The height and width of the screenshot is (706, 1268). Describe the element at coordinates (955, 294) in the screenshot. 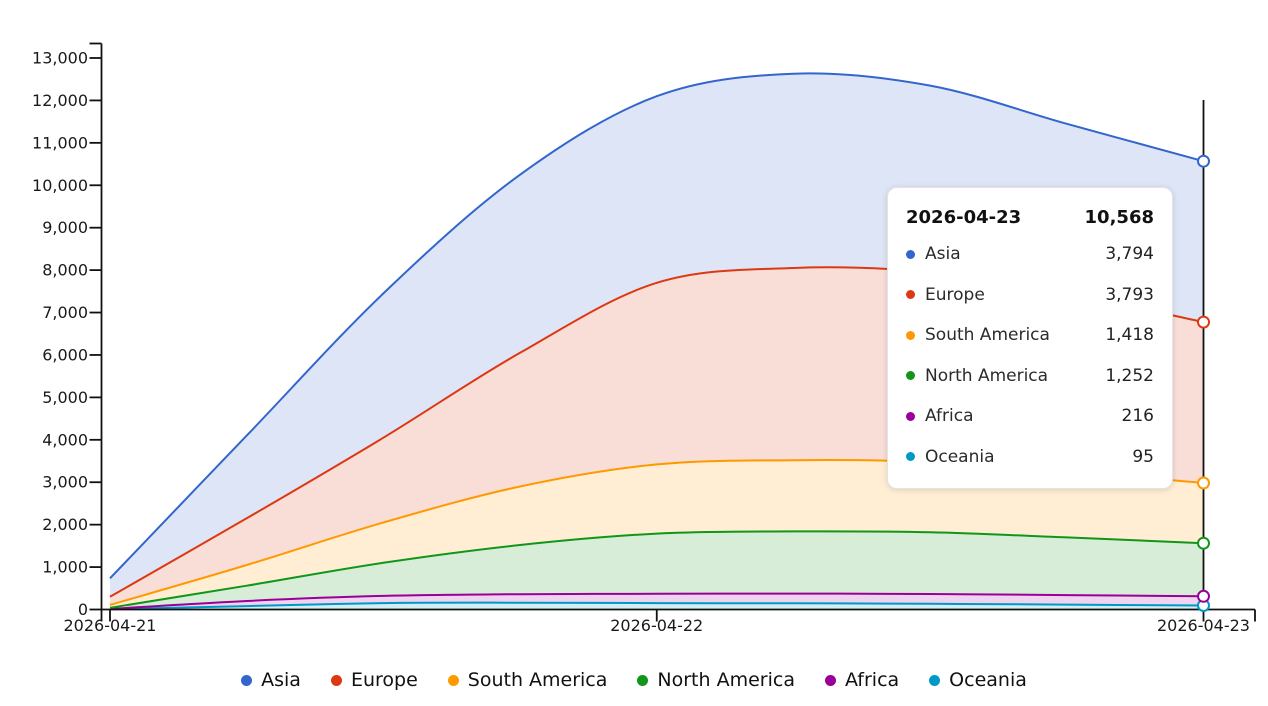

I see `tooltip-row-label: Europe` at that location.